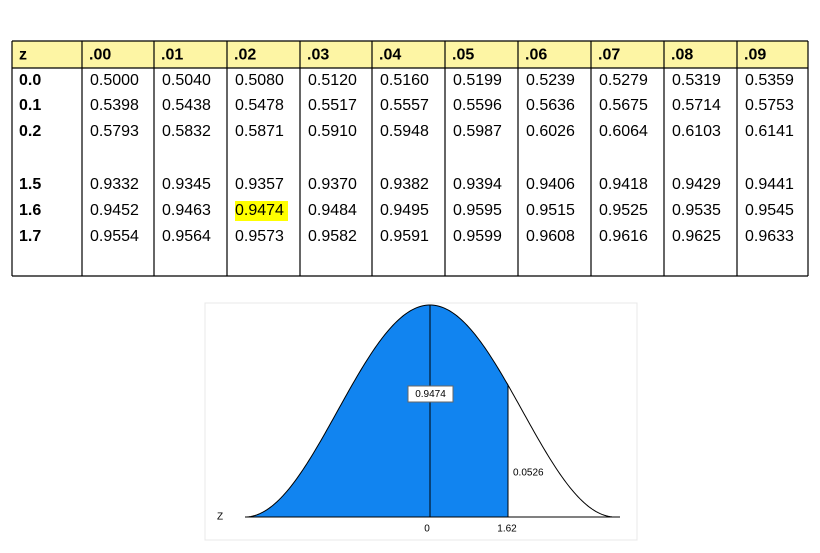  I want to click on table-cell: 0.9495, so click(404, 210).